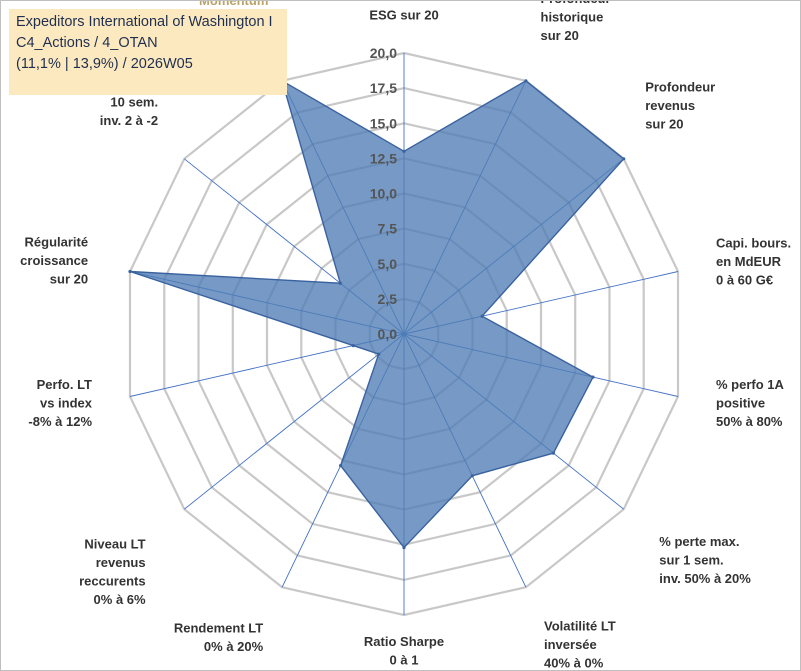 Image resolution: width=801 pixels, height=671 pixels. Describe the element at coordinates (572, 17) in the screenshot. I see `axis-label-line: historique` at that location.